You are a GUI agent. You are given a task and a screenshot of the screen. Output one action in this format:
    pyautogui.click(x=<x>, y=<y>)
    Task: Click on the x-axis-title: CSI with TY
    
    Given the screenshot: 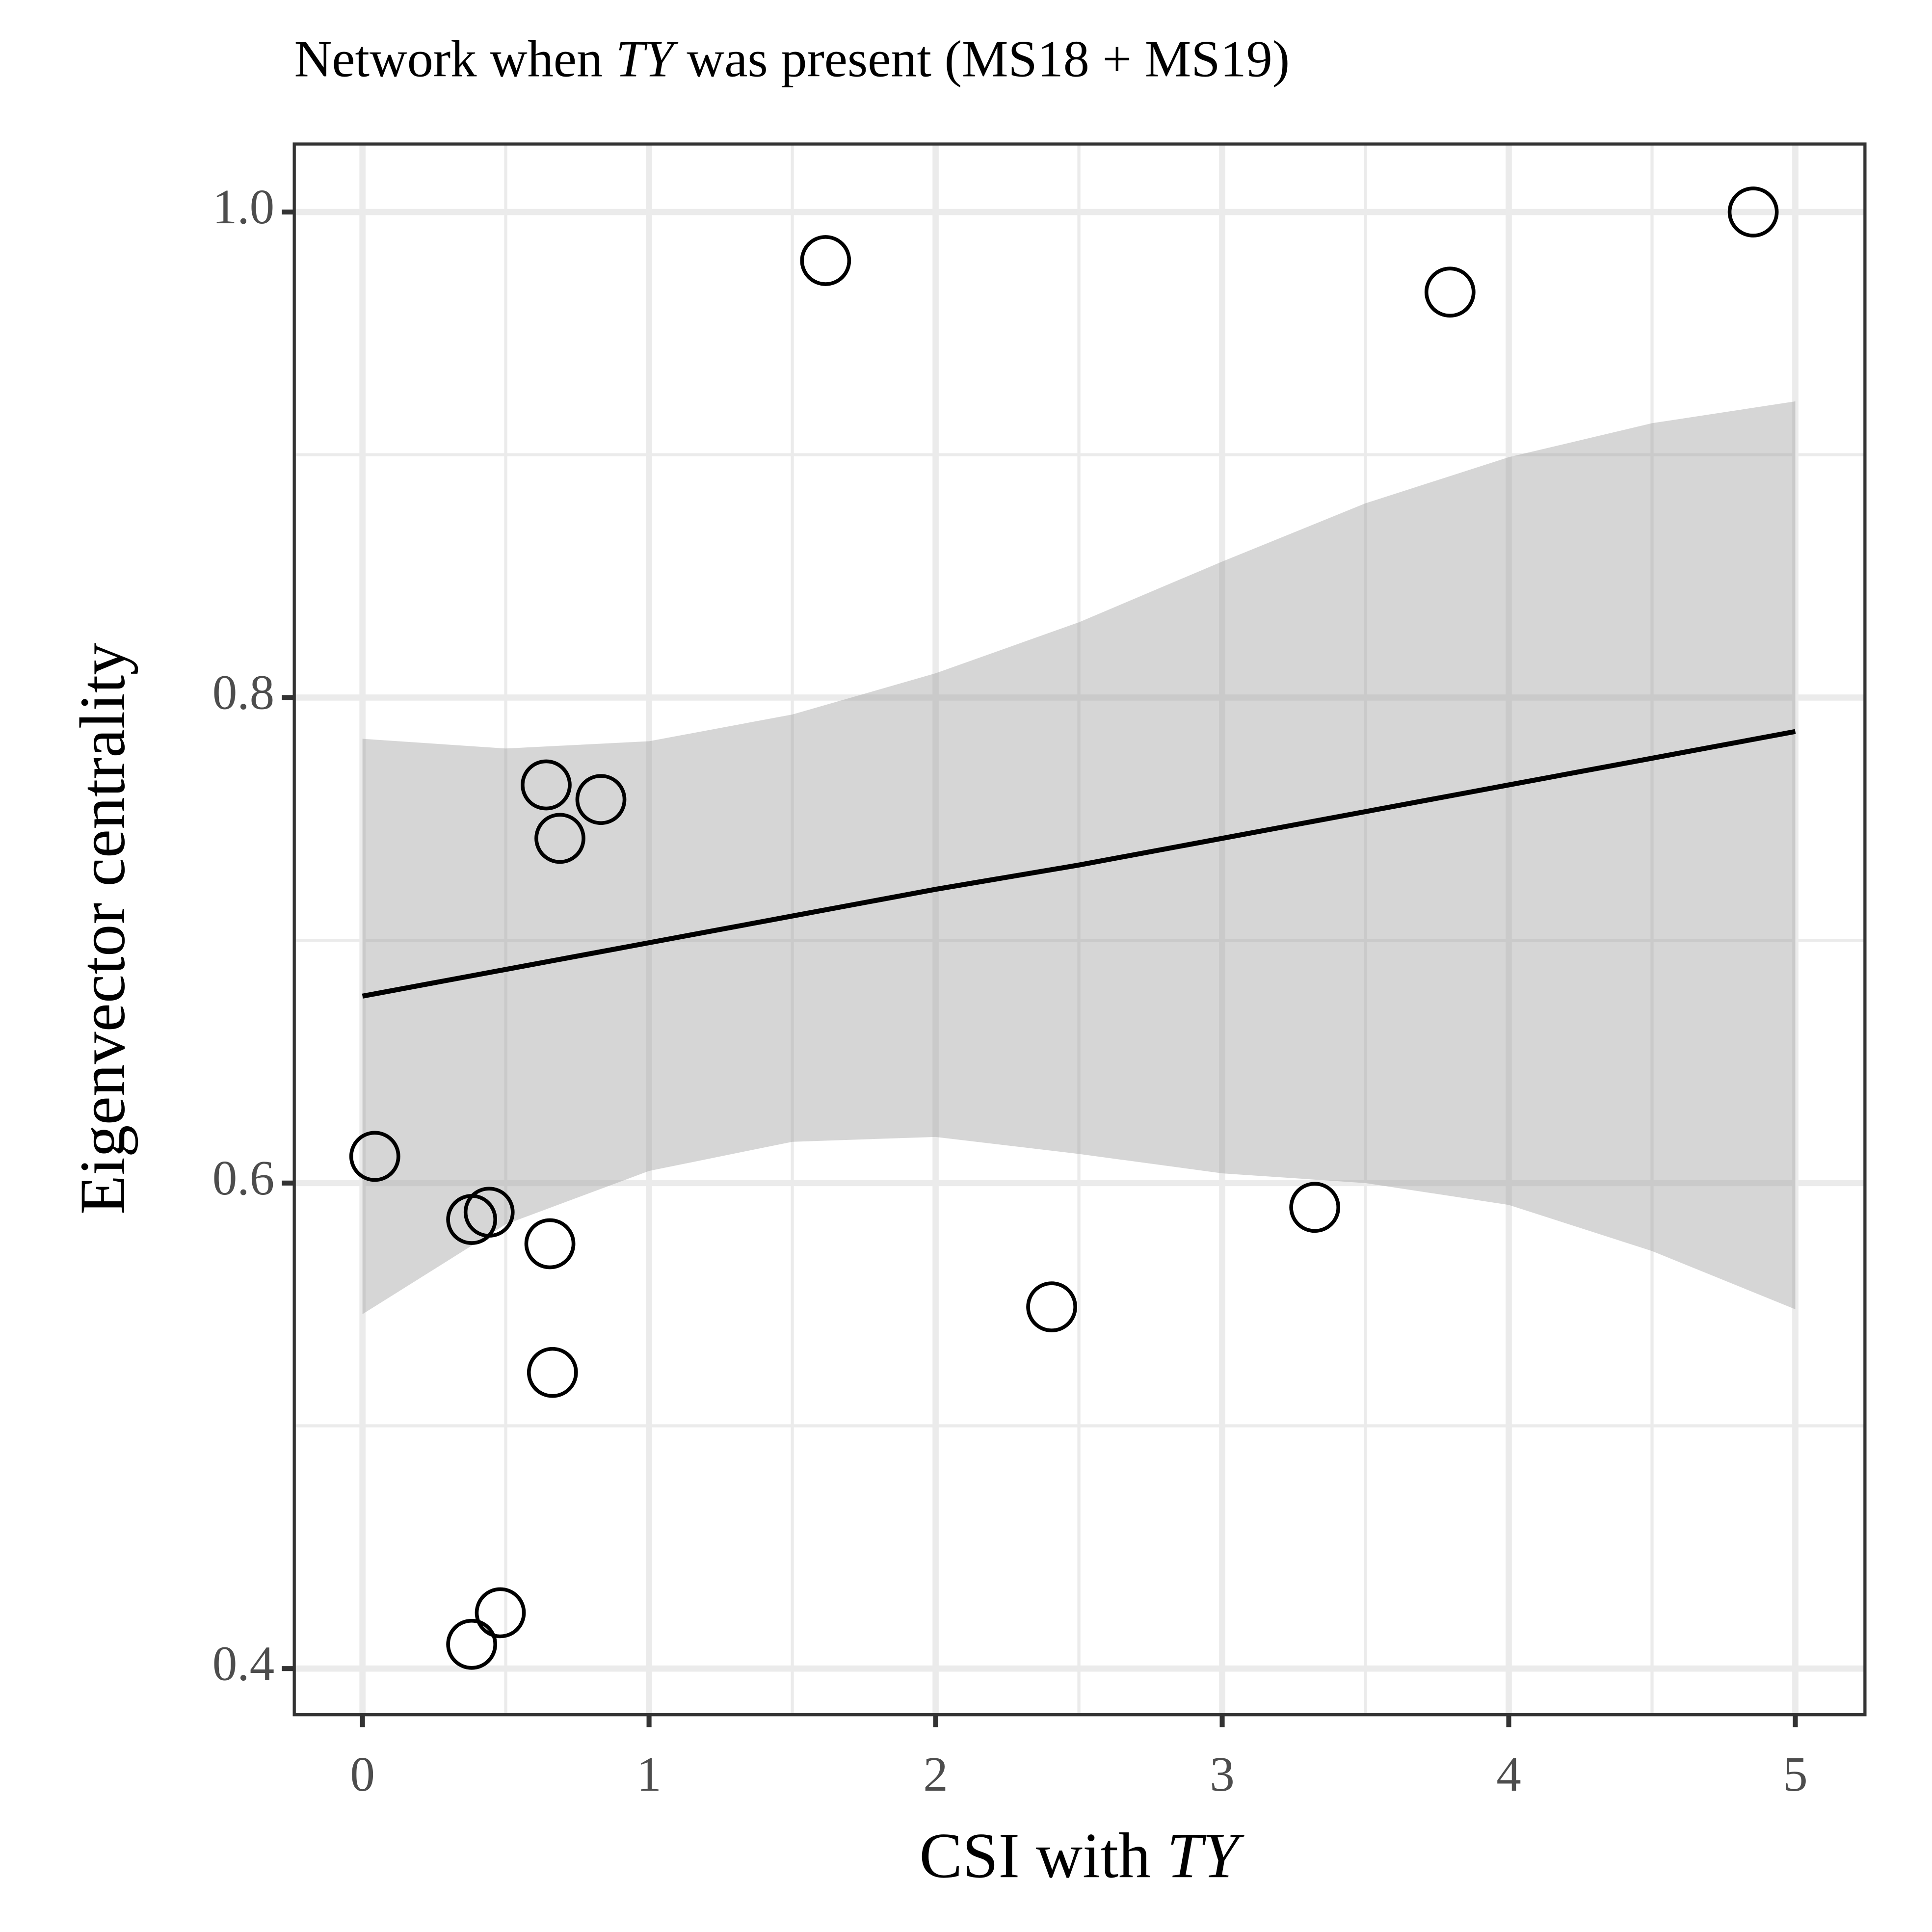 What is the action you would take?
    pyautogui.click(x=1082, y=1856)
    